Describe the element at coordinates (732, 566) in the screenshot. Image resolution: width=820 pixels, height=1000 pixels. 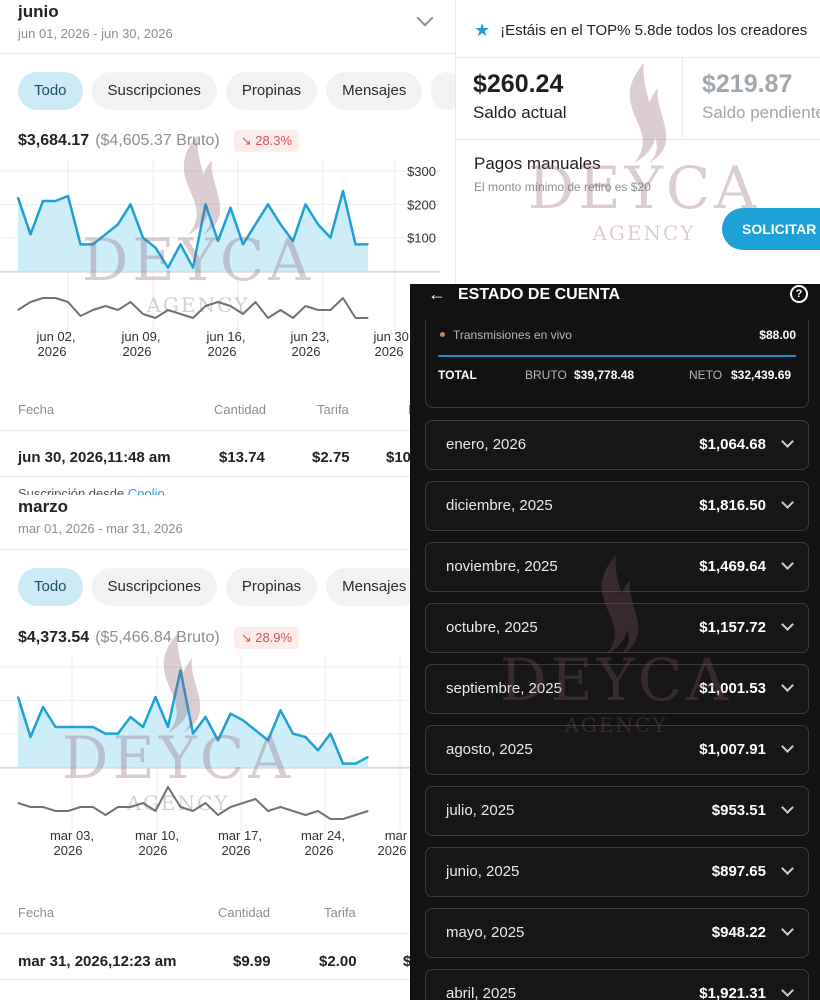
I see `month-amount: $1,469.64` at that location.